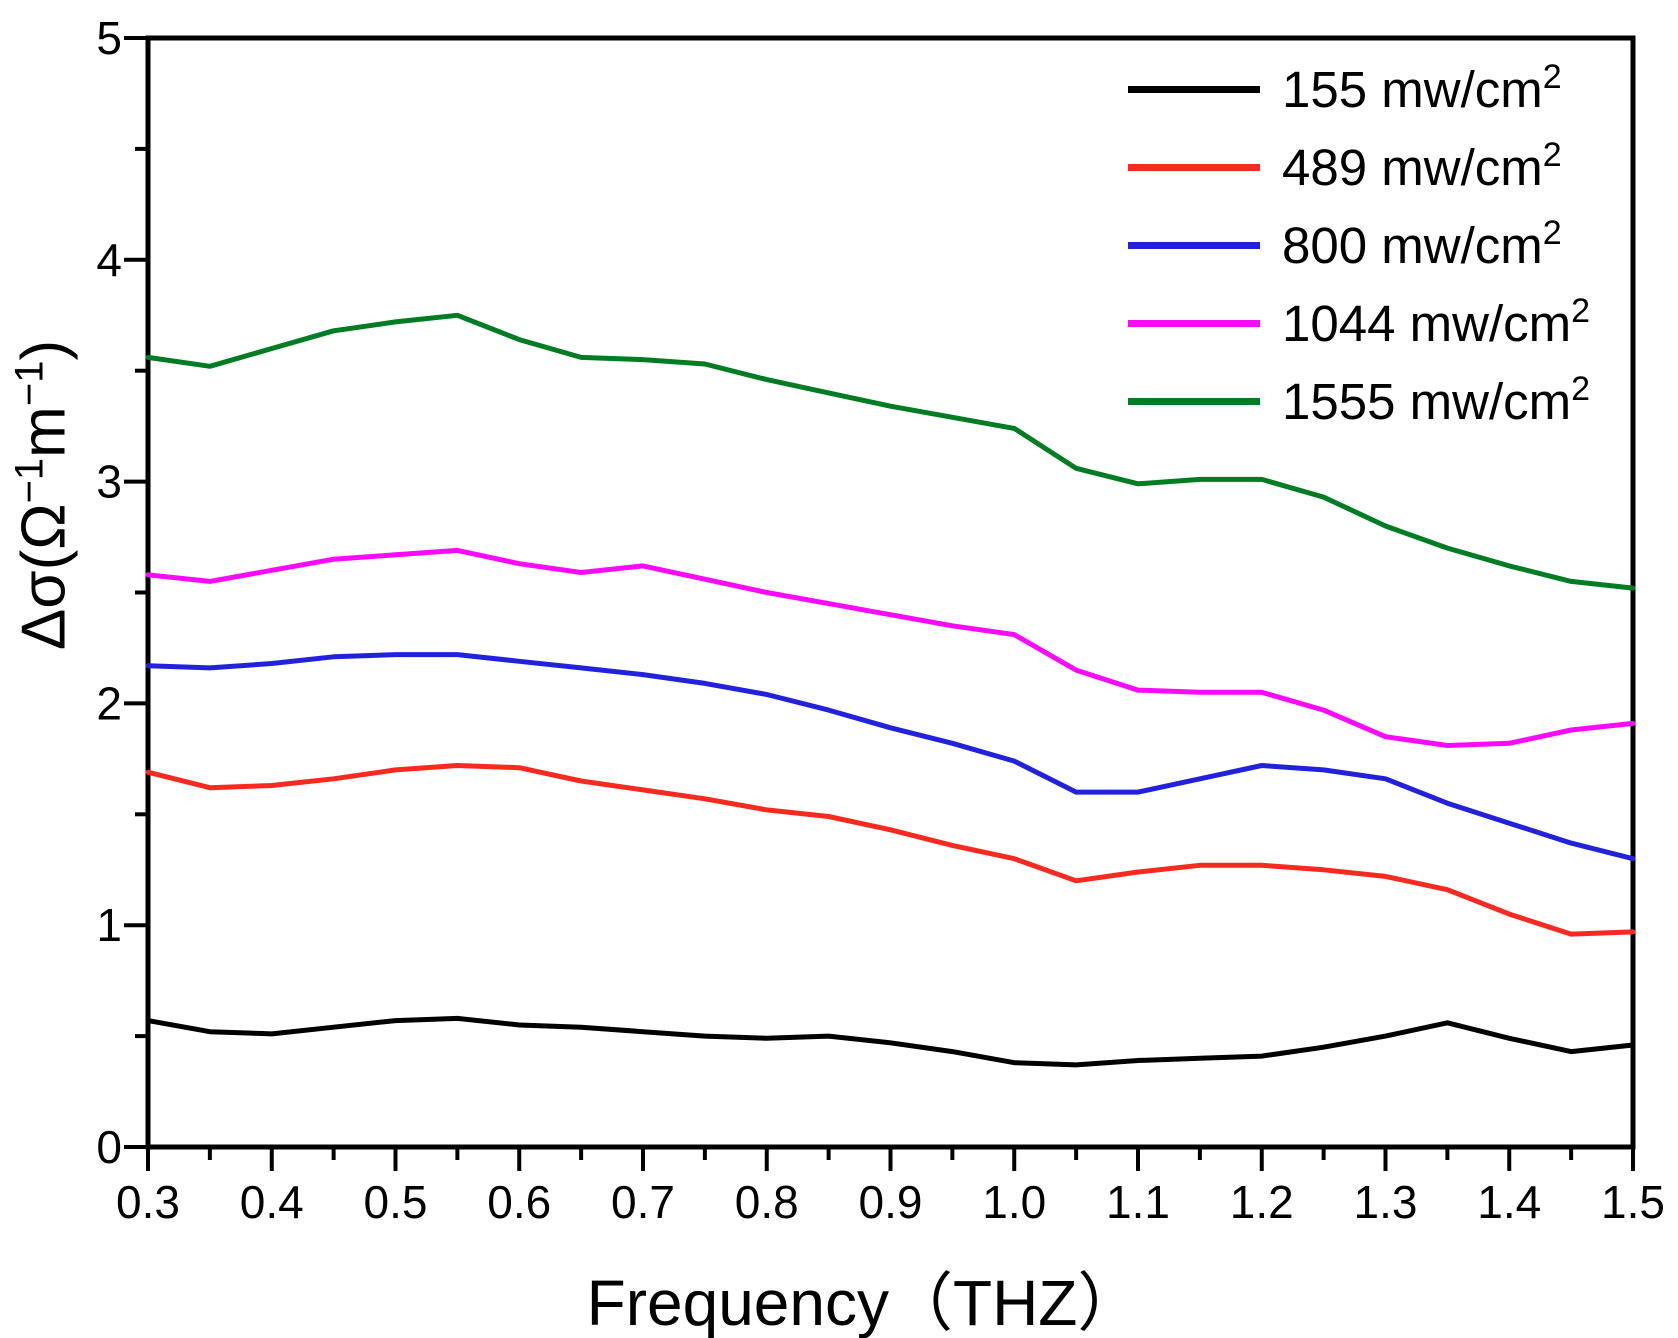 The height and width of the screenshot is (1338, 1678). I want to click on legend-item-1555: 1555 mw/cm2, so click(1359, 401).